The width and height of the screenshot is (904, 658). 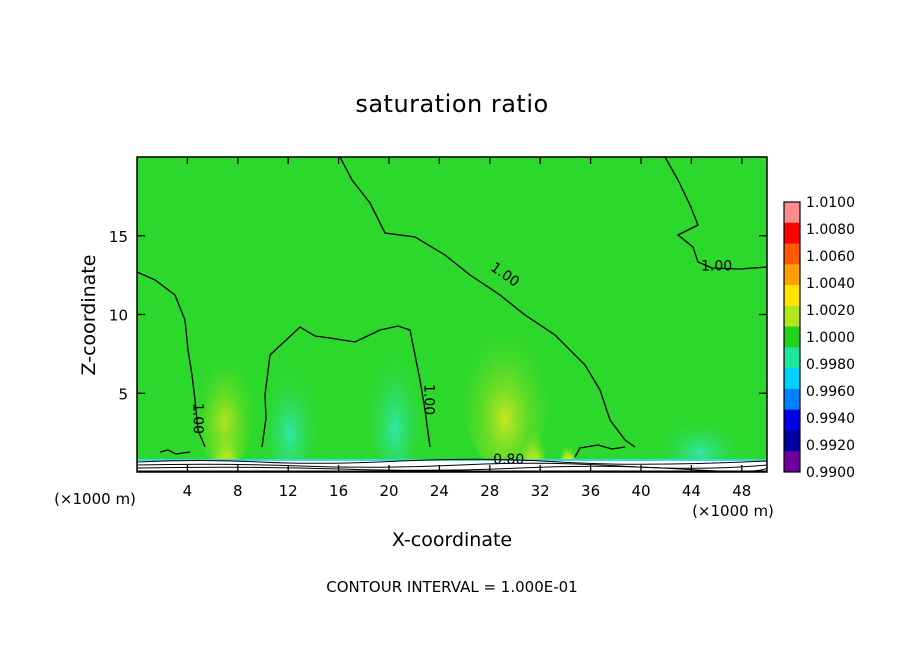 I want to click on colorbar-label: 1.0100, so click(x=830, y=203).